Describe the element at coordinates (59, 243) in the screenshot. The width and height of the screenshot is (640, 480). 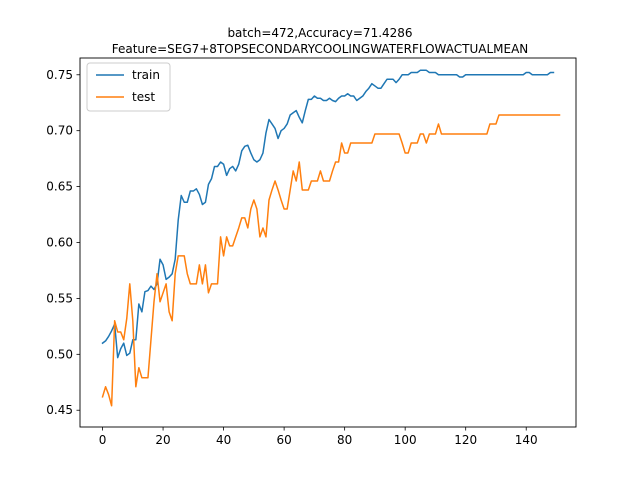
I see `y-tick-label: 0.60` at that location.